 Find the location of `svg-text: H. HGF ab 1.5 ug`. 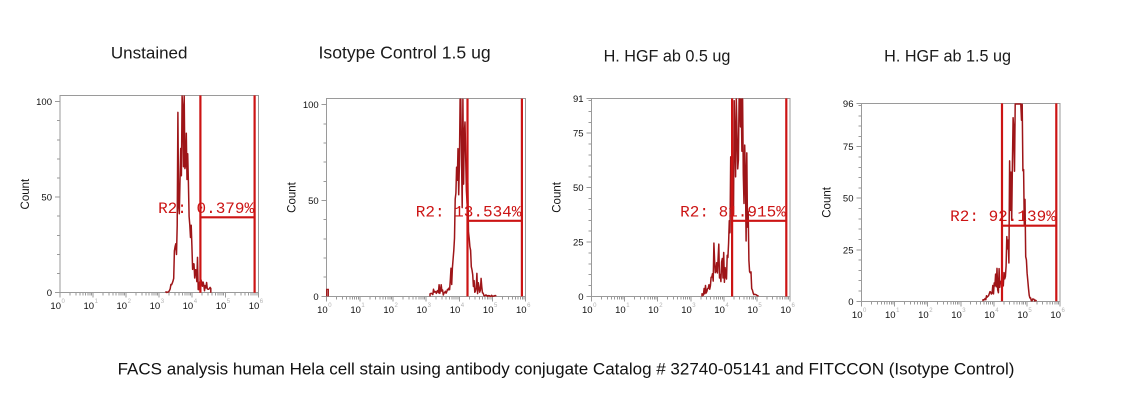

svg-text: H. HGF ab 1.5 ug is located at coordinates (947, 57).